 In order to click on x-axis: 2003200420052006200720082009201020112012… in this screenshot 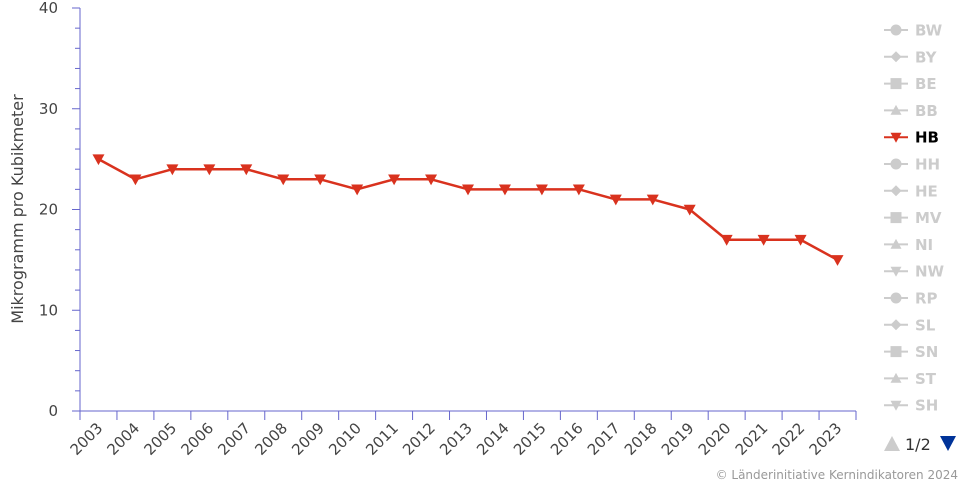, I will do `click(462, 434)`.